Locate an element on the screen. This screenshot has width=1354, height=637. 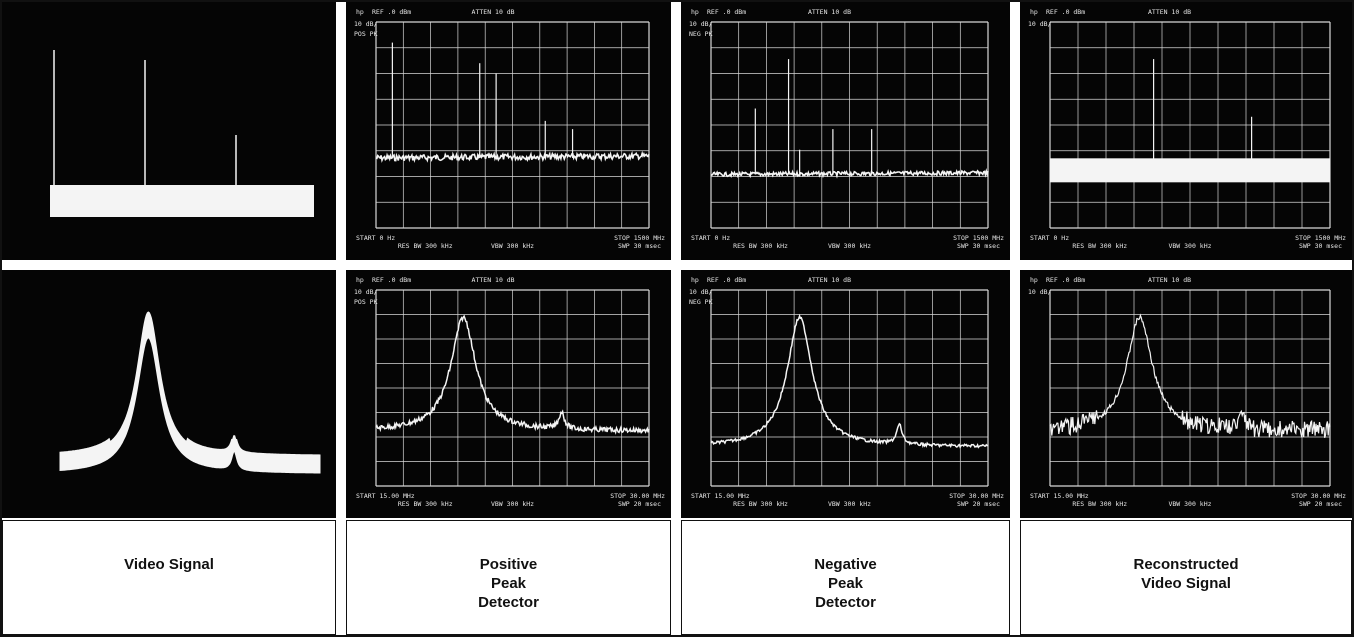
video-signal-zoom-trace is located at coordinates (190, 392).